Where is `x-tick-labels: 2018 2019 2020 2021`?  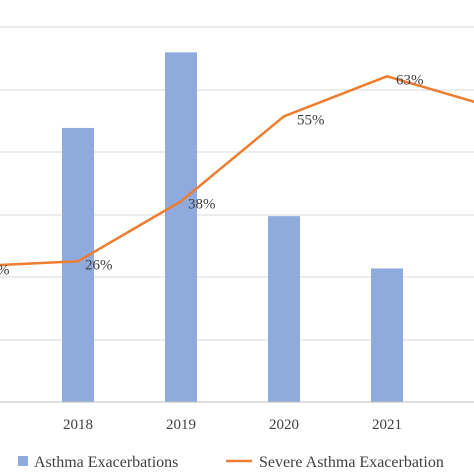
x-tick-labels: 2018 2019 2020 2021 is located at coordinates (232, 425).